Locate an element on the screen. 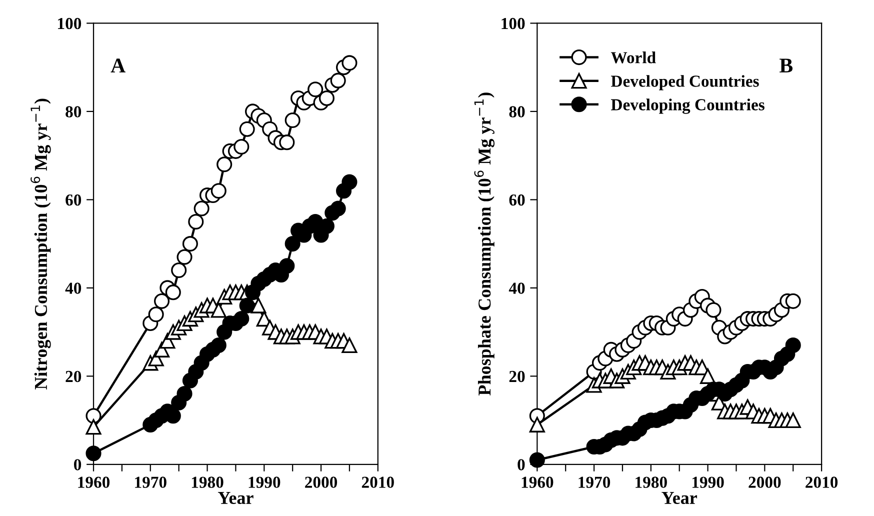 Image resolution: width=874 pixels, height=516 pixels. y-axis-title: Nitrogen Consumption (10$^{6}$ Mg yr$^{−1}$) is located at coordinates (40, 244).